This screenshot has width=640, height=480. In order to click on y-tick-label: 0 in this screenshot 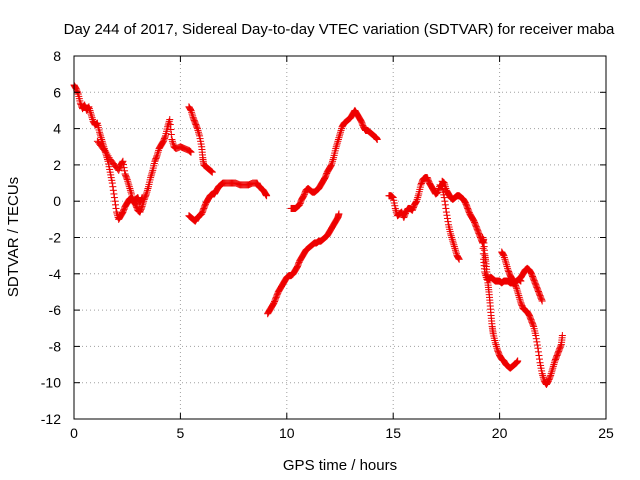, I will do `click(57, 201)`.